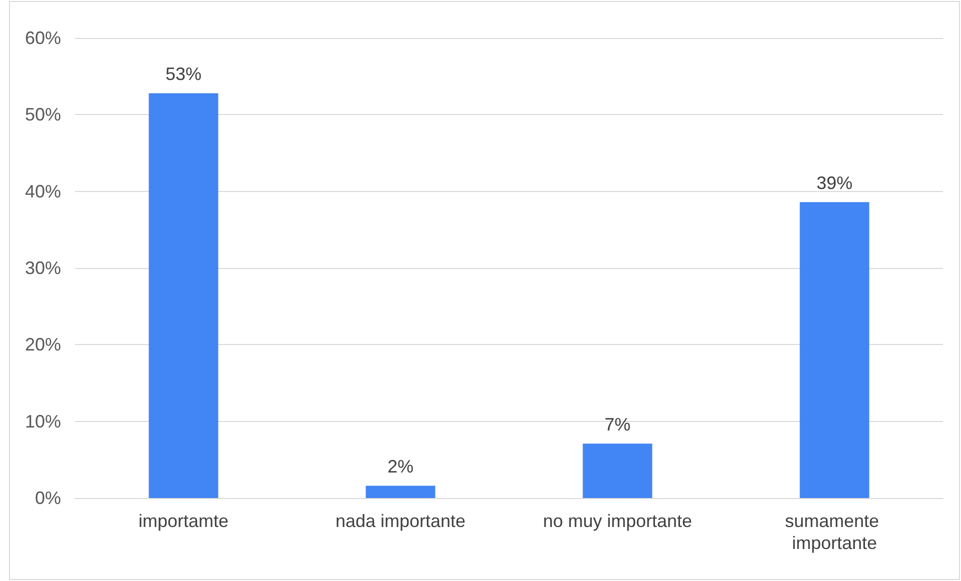  Describe the element at coordinates (183, 74) in the screenshot. I see `data-label: 53%` at that location.